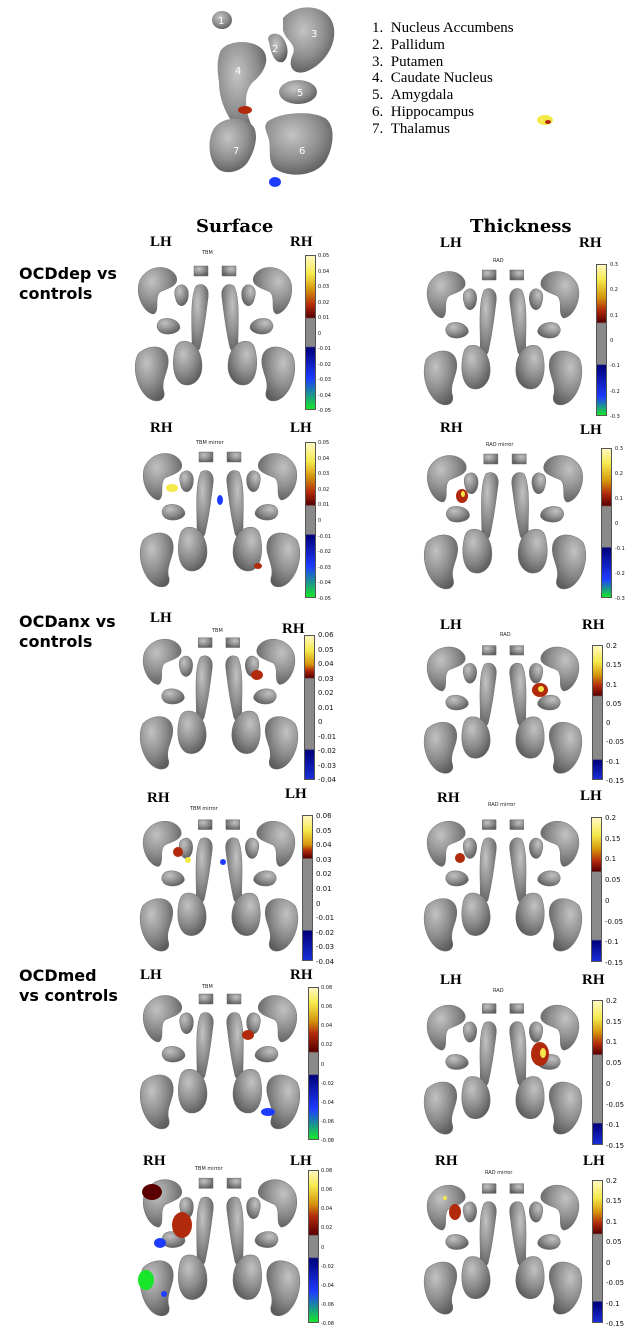 The height and width of the screenshot is (1328, 633). What do you see at coordinates (301, 428) in the screenshot?
I see `hemi-lh: LH` at bounding box center [301, 428].